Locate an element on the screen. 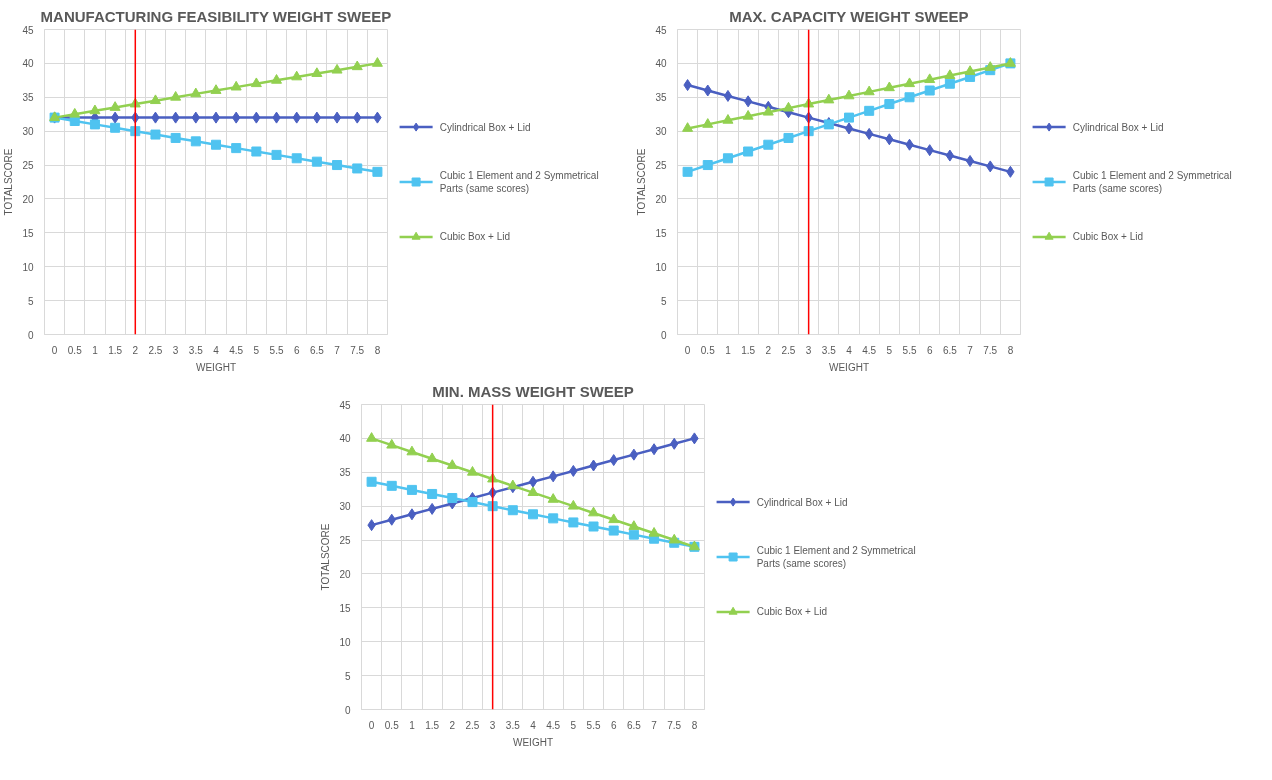 The width and height of the screenshot is (1272, 780). chart-title: MAX. CAPACITY WEIGHT SWEEP is located at coordinates (849, 16).